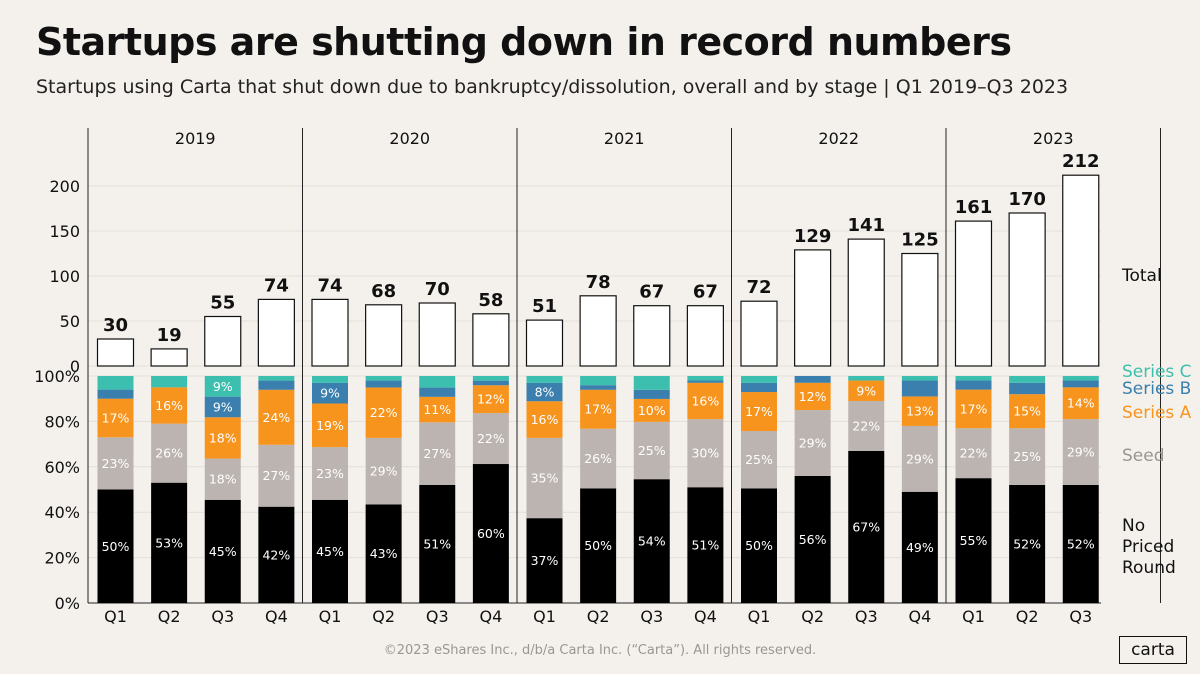  I want to click on legend-seed: Seed, so click(1143, 456).